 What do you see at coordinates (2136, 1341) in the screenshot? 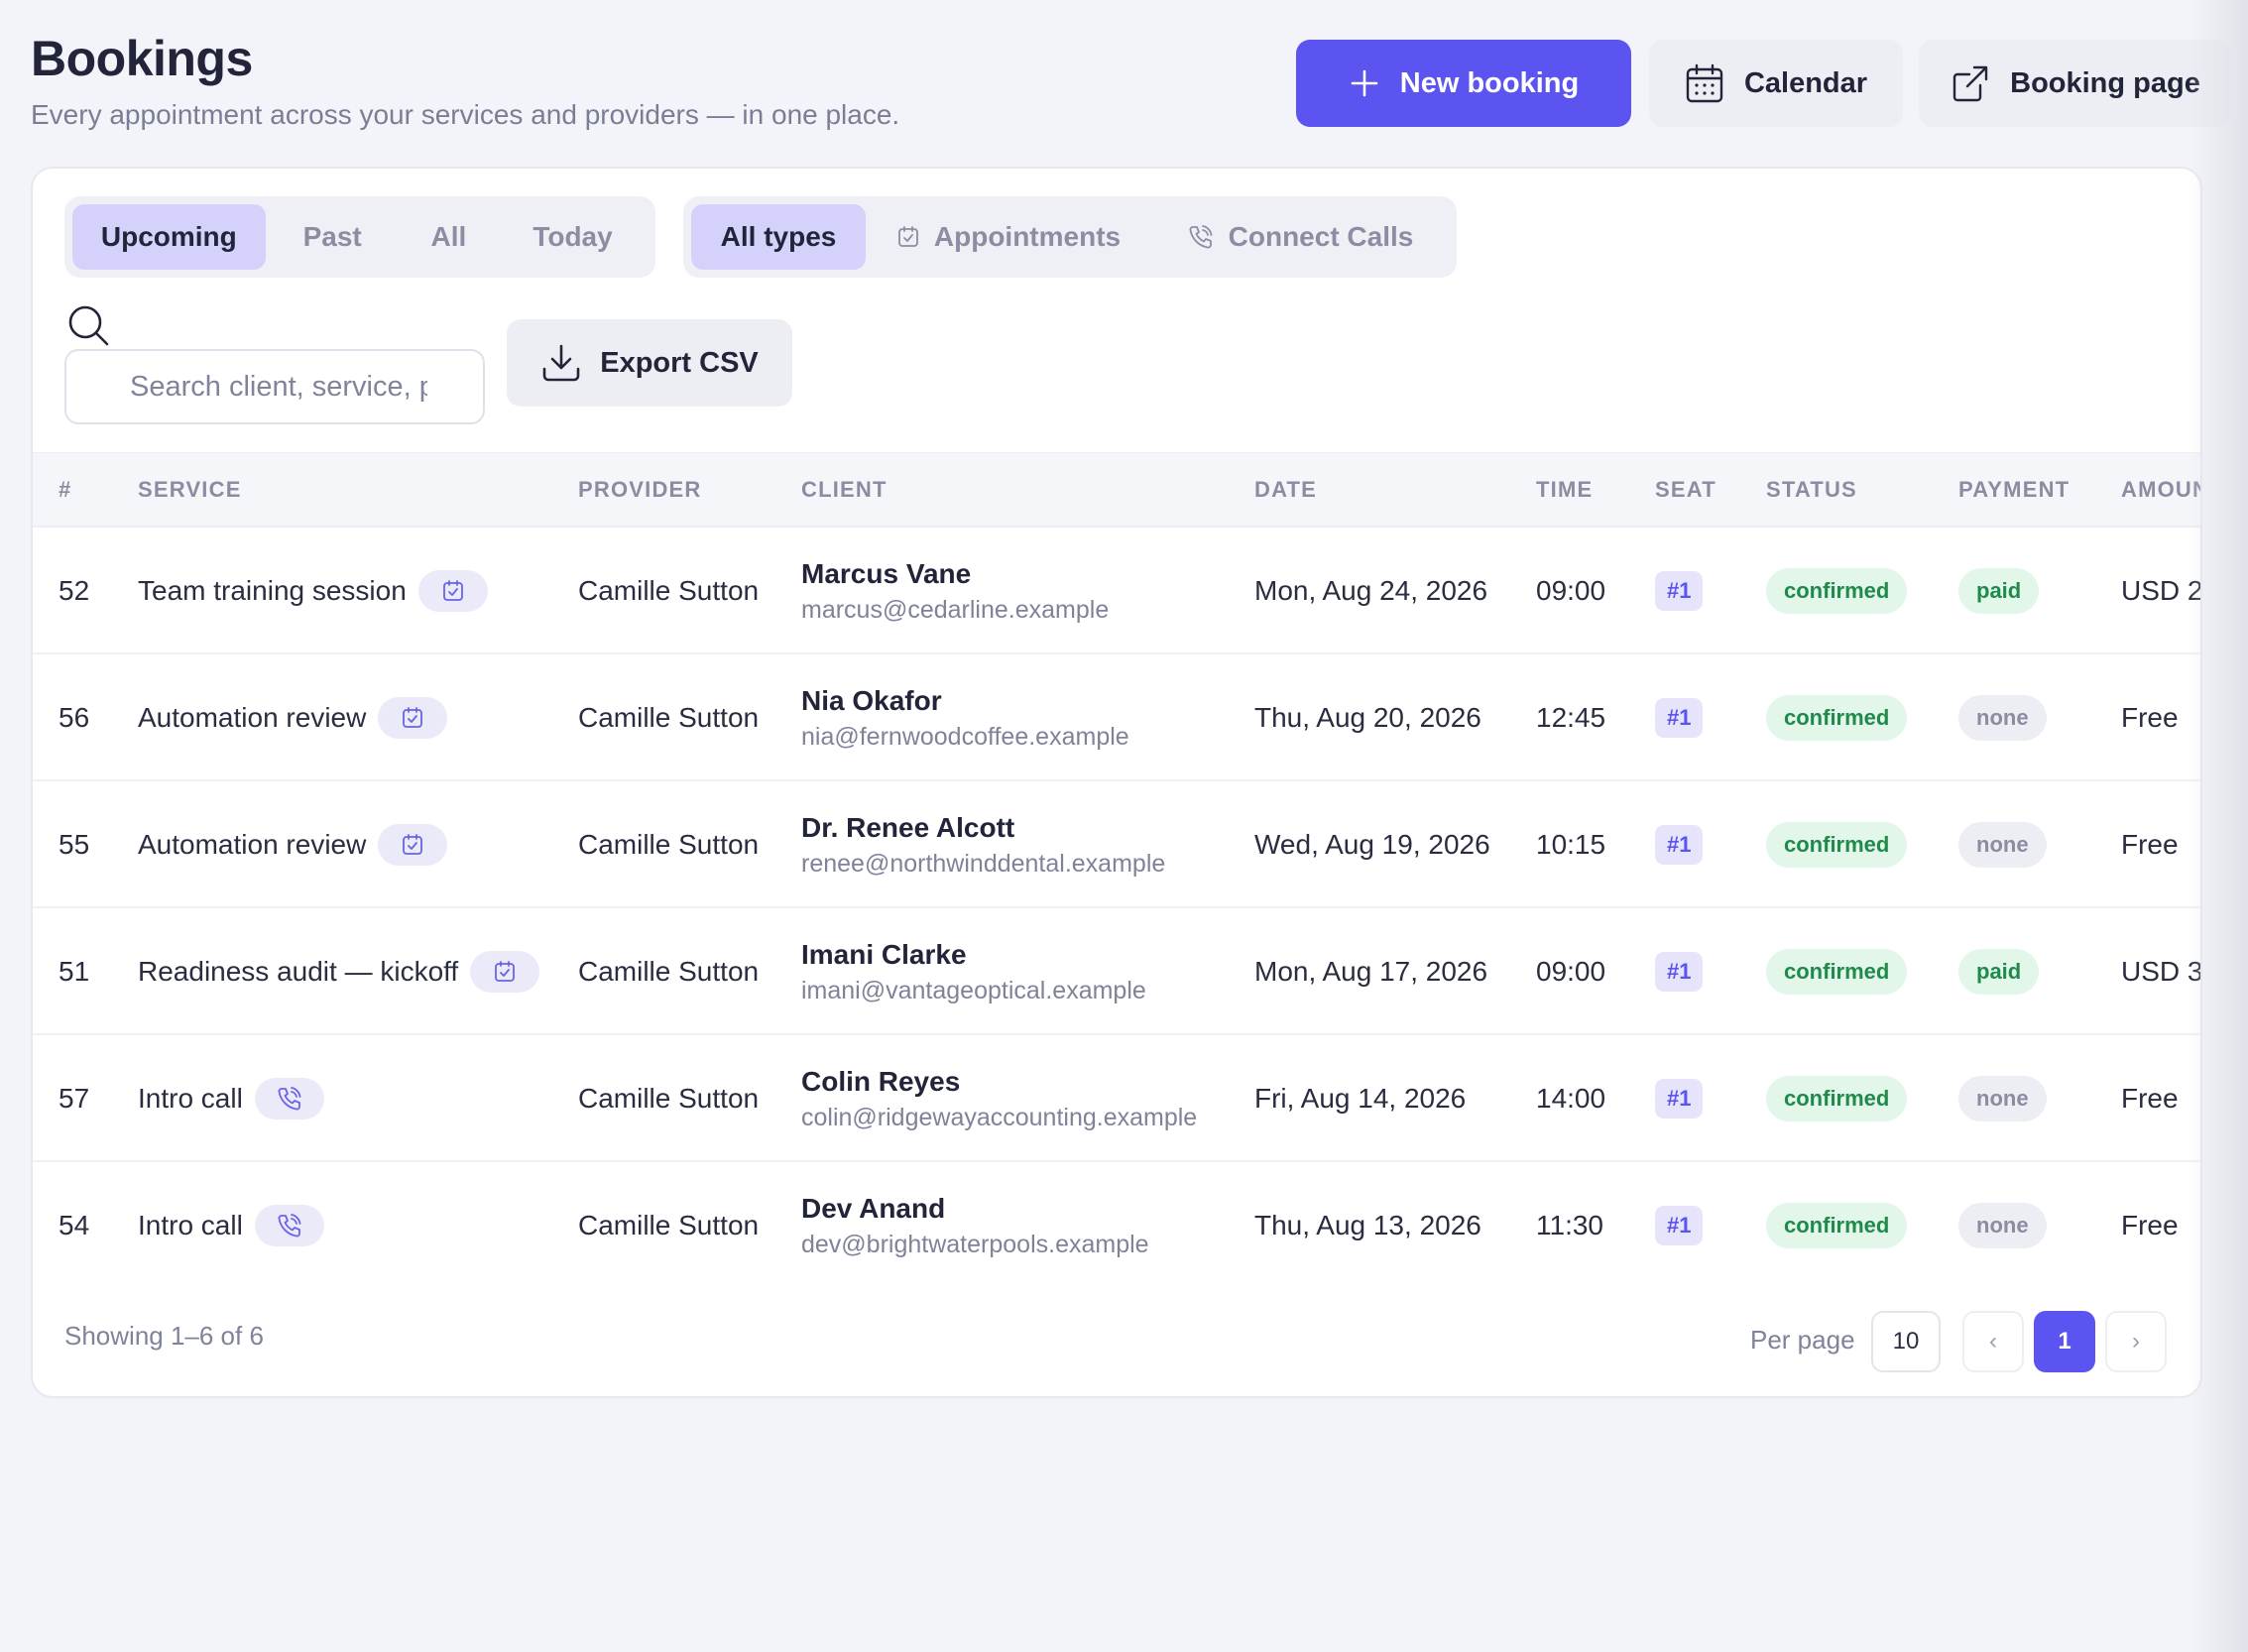
I see `next-page-button: ›` at bounding box center [2136, 1341].